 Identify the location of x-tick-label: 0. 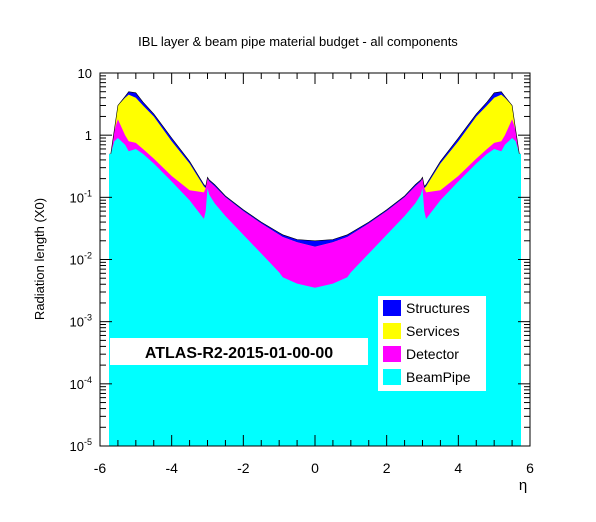
(315, 468).